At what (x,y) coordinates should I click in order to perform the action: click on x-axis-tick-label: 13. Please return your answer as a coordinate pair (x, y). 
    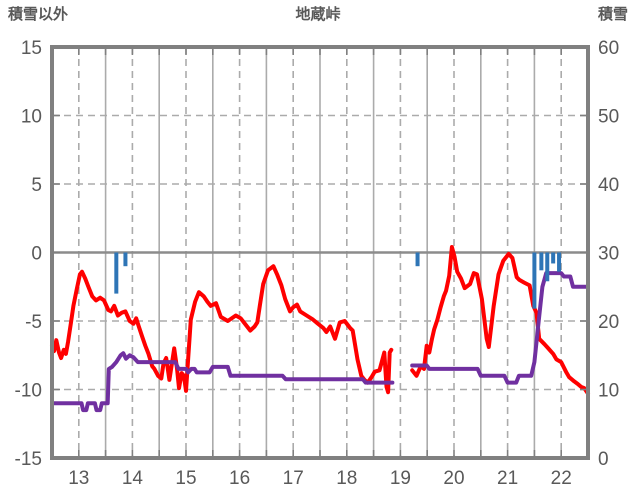
    Looking at the image, I should click on (78, 478).